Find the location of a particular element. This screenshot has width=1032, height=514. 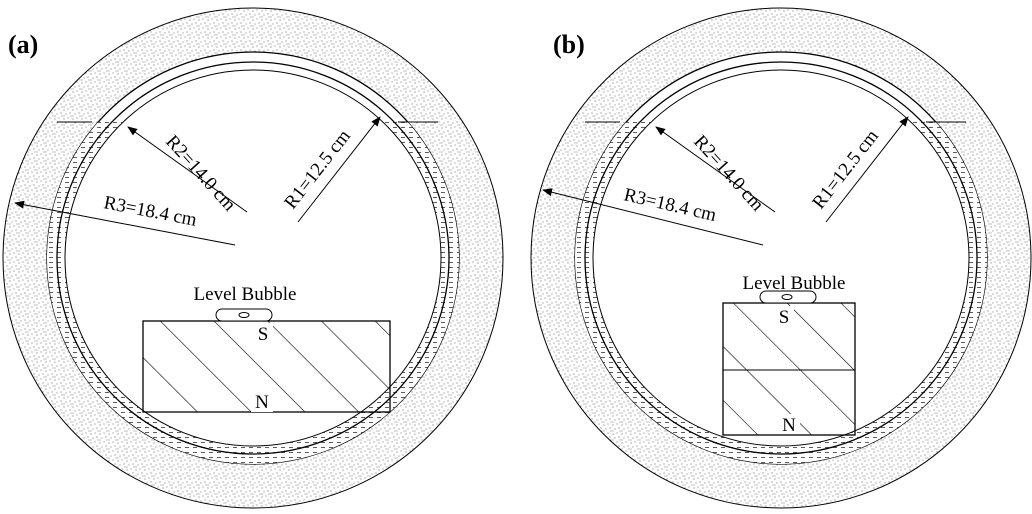

panel-label: (a) is located at coordinates (23, 44).